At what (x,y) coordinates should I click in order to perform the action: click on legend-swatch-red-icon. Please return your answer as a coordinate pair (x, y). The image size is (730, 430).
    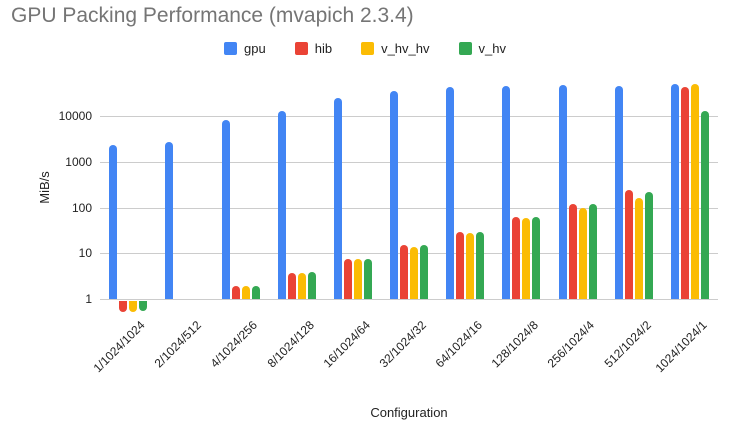
    Looking at the image, I should click on (301, 48).